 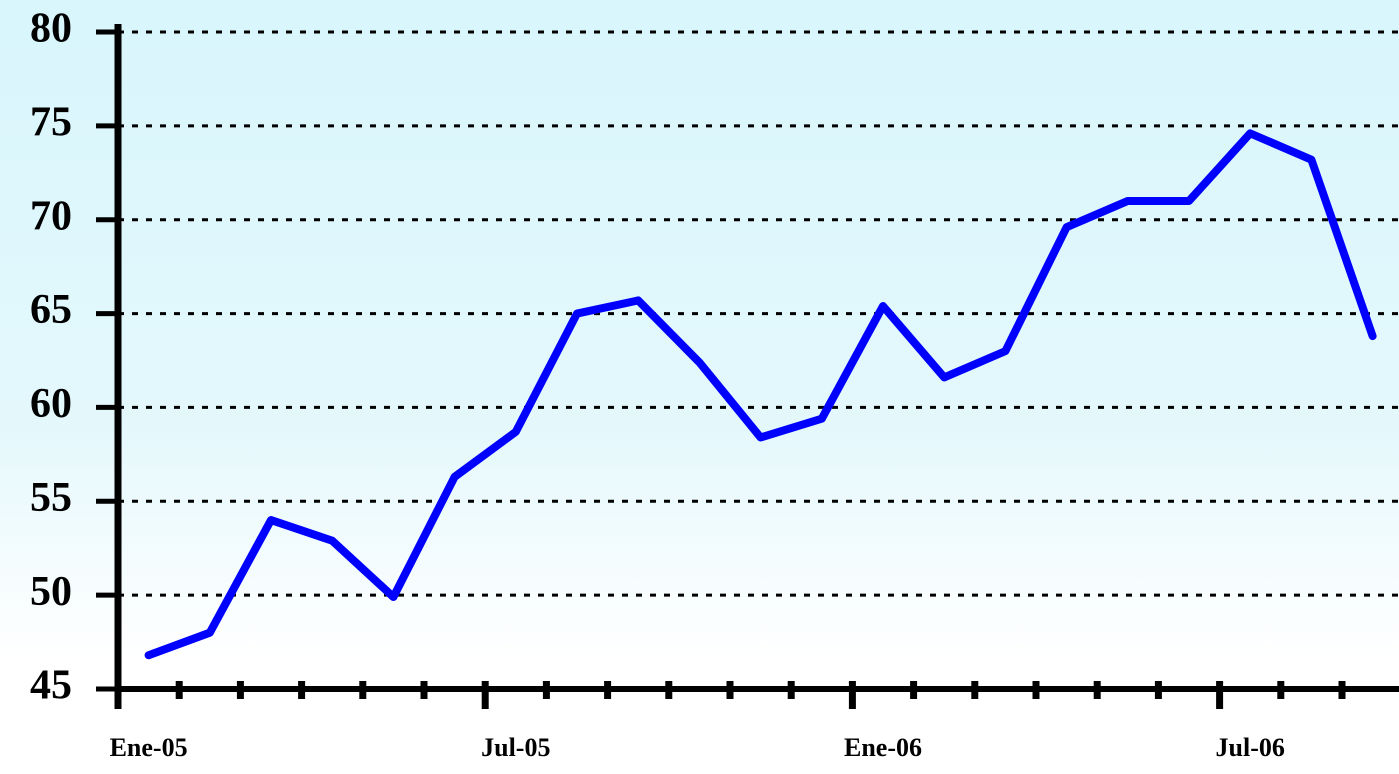 What do you see at coordinates (51, 498) in the screenshot?
I see `y-tick-label: 55` at bounding box center [51, 498].